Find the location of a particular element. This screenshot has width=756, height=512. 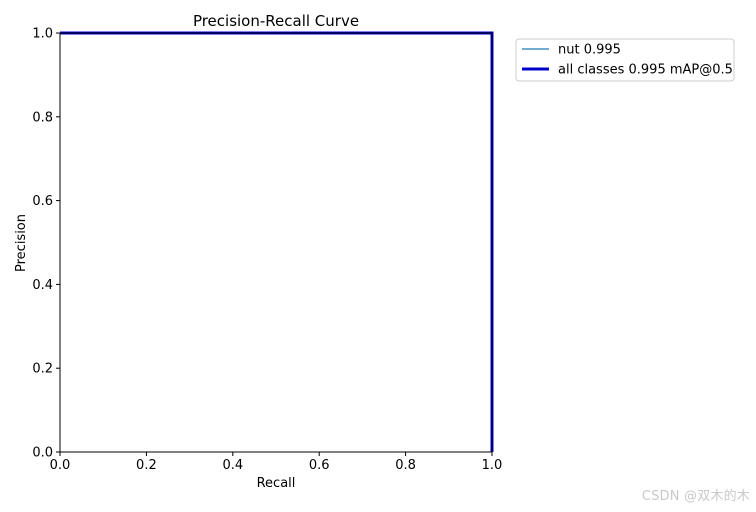

y-tick-label: 0.4 is located at coordinates (42, 285).